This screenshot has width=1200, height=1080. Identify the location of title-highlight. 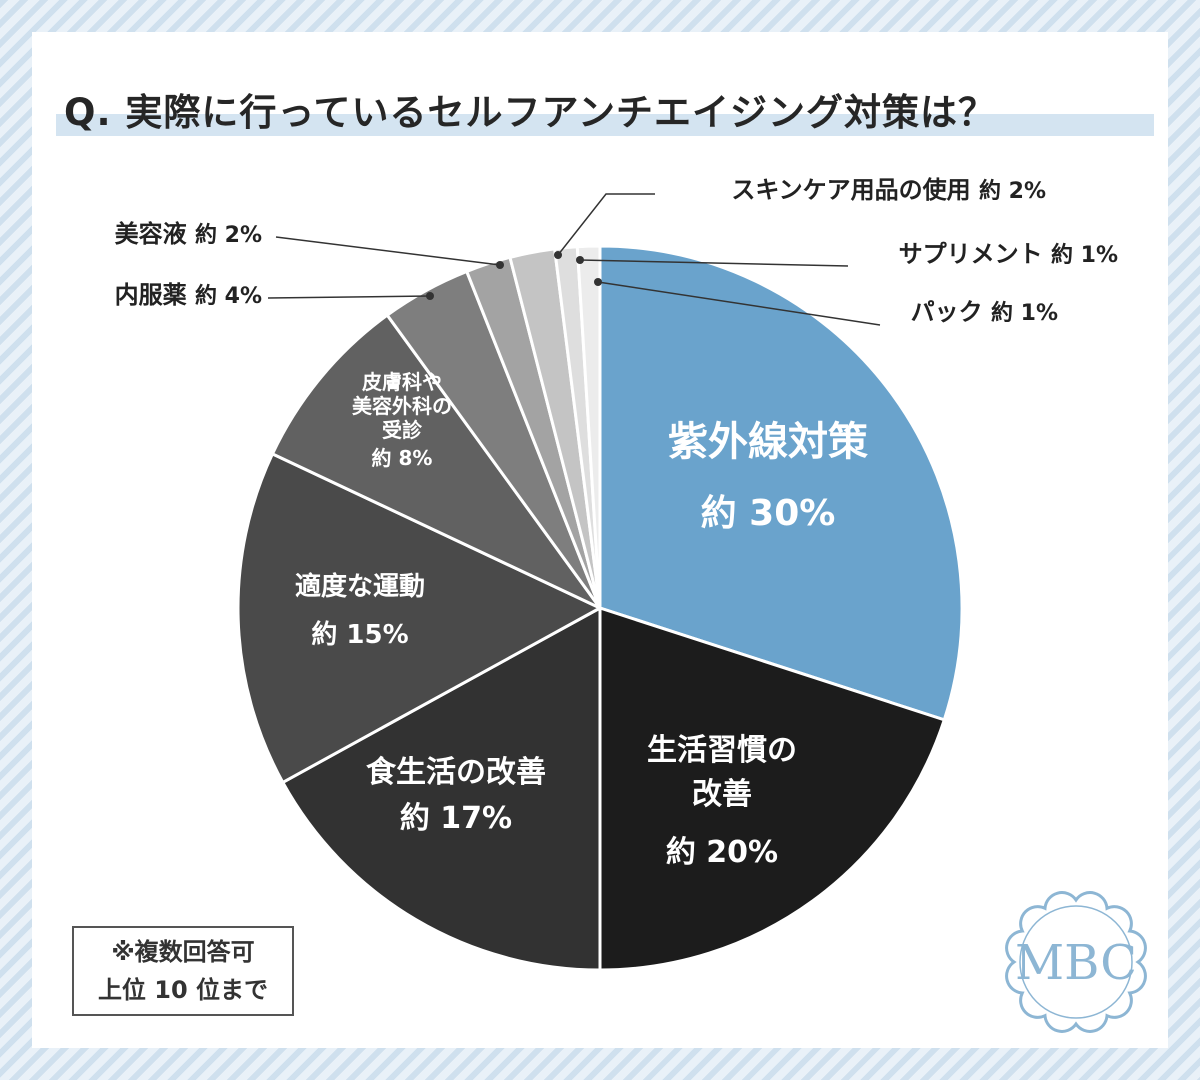
(605, 125).